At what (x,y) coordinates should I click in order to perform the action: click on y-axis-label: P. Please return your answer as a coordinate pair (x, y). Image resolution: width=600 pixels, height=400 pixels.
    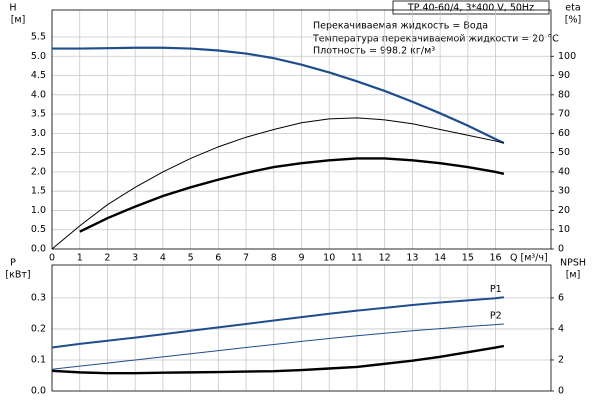
    Looking at the image, I should click on (13, 263).